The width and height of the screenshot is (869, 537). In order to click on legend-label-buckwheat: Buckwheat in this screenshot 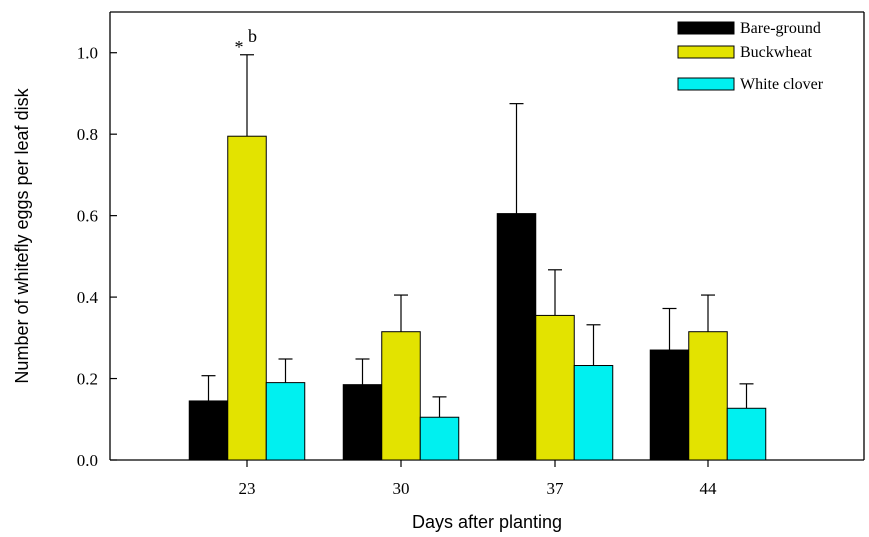, I will do `click(776, 52)`.